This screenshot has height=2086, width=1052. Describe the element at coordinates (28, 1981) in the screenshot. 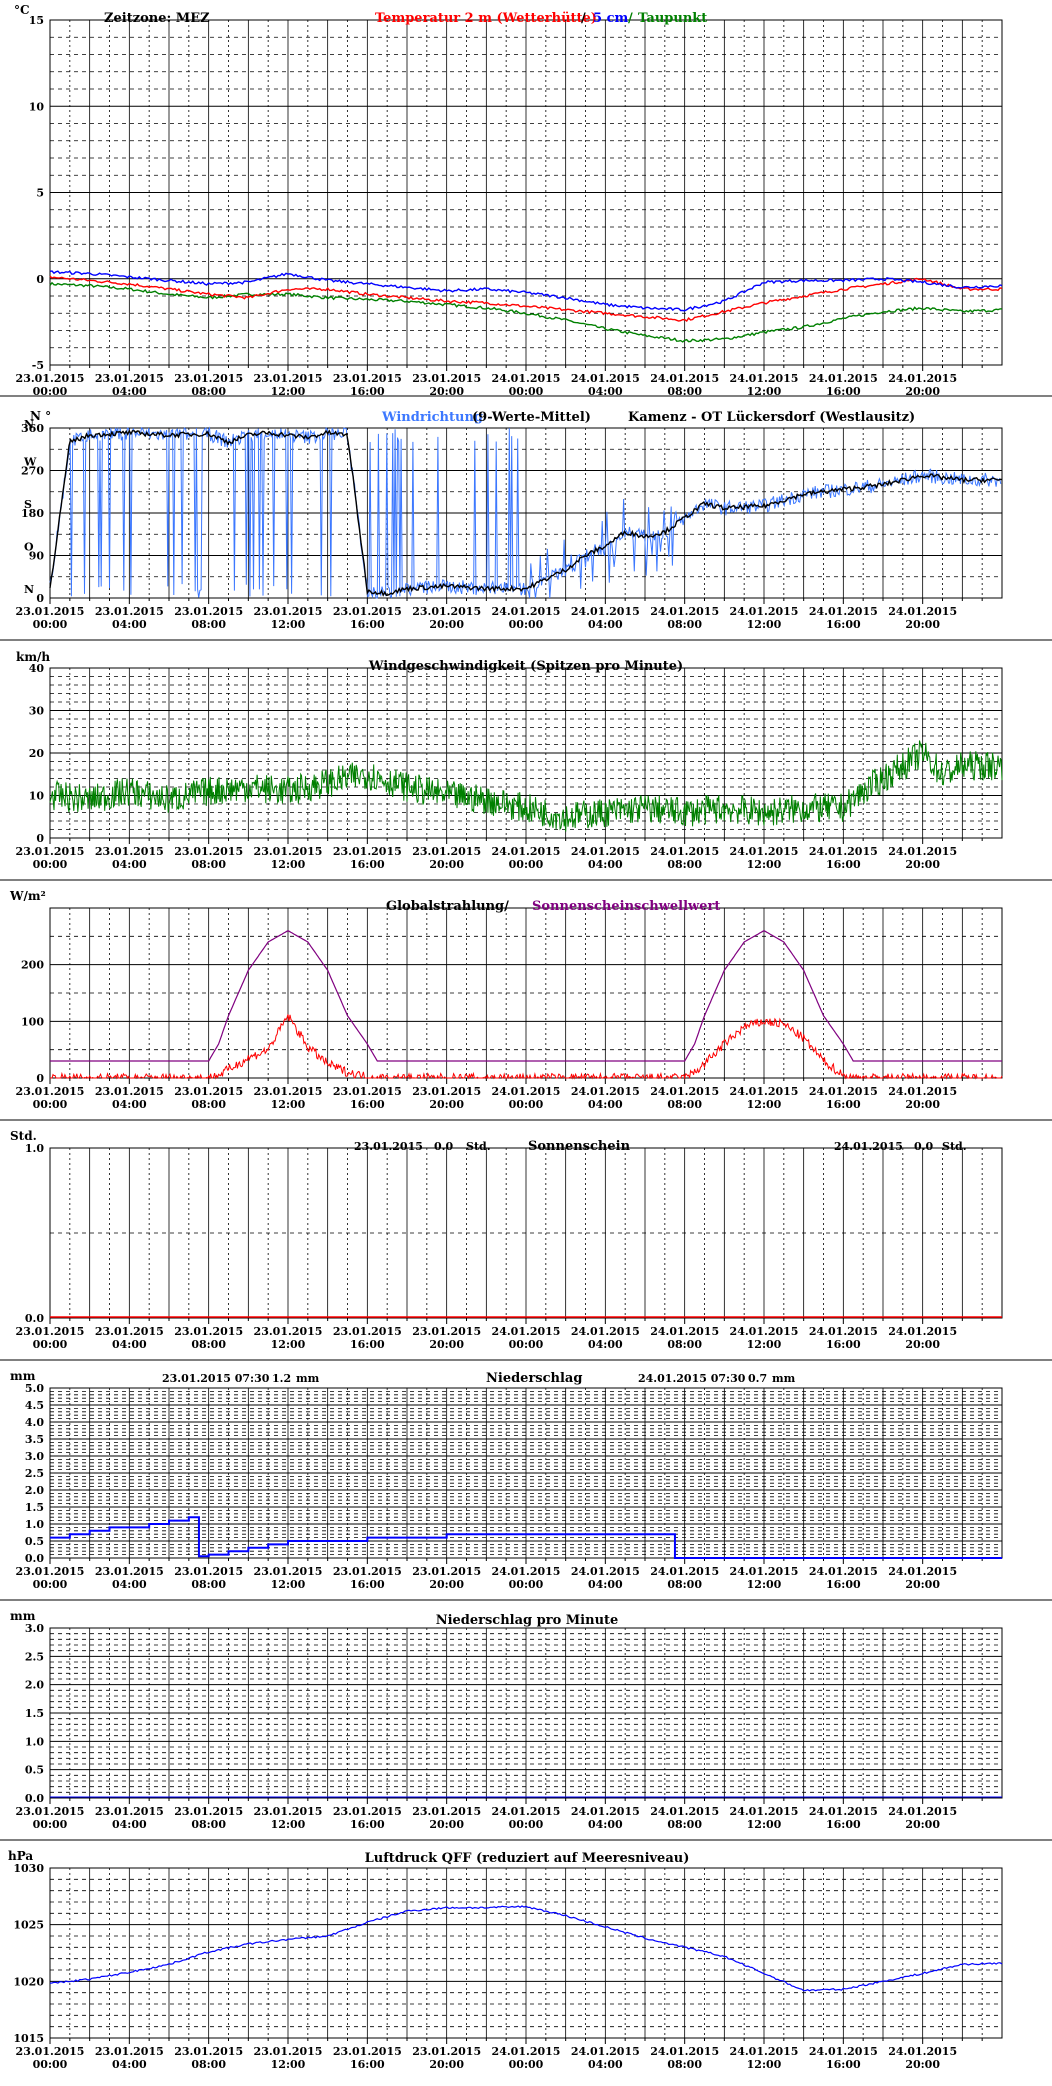

I see `y-tick-label: 1020` at that location.